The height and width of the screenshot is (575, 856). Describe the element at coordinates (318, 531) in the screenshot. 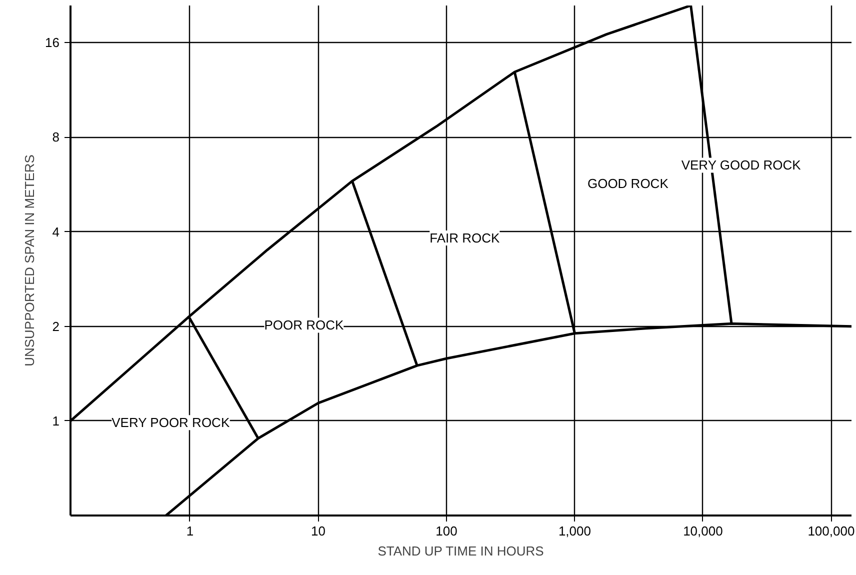

I see `x-tick-label: 10` at that location.